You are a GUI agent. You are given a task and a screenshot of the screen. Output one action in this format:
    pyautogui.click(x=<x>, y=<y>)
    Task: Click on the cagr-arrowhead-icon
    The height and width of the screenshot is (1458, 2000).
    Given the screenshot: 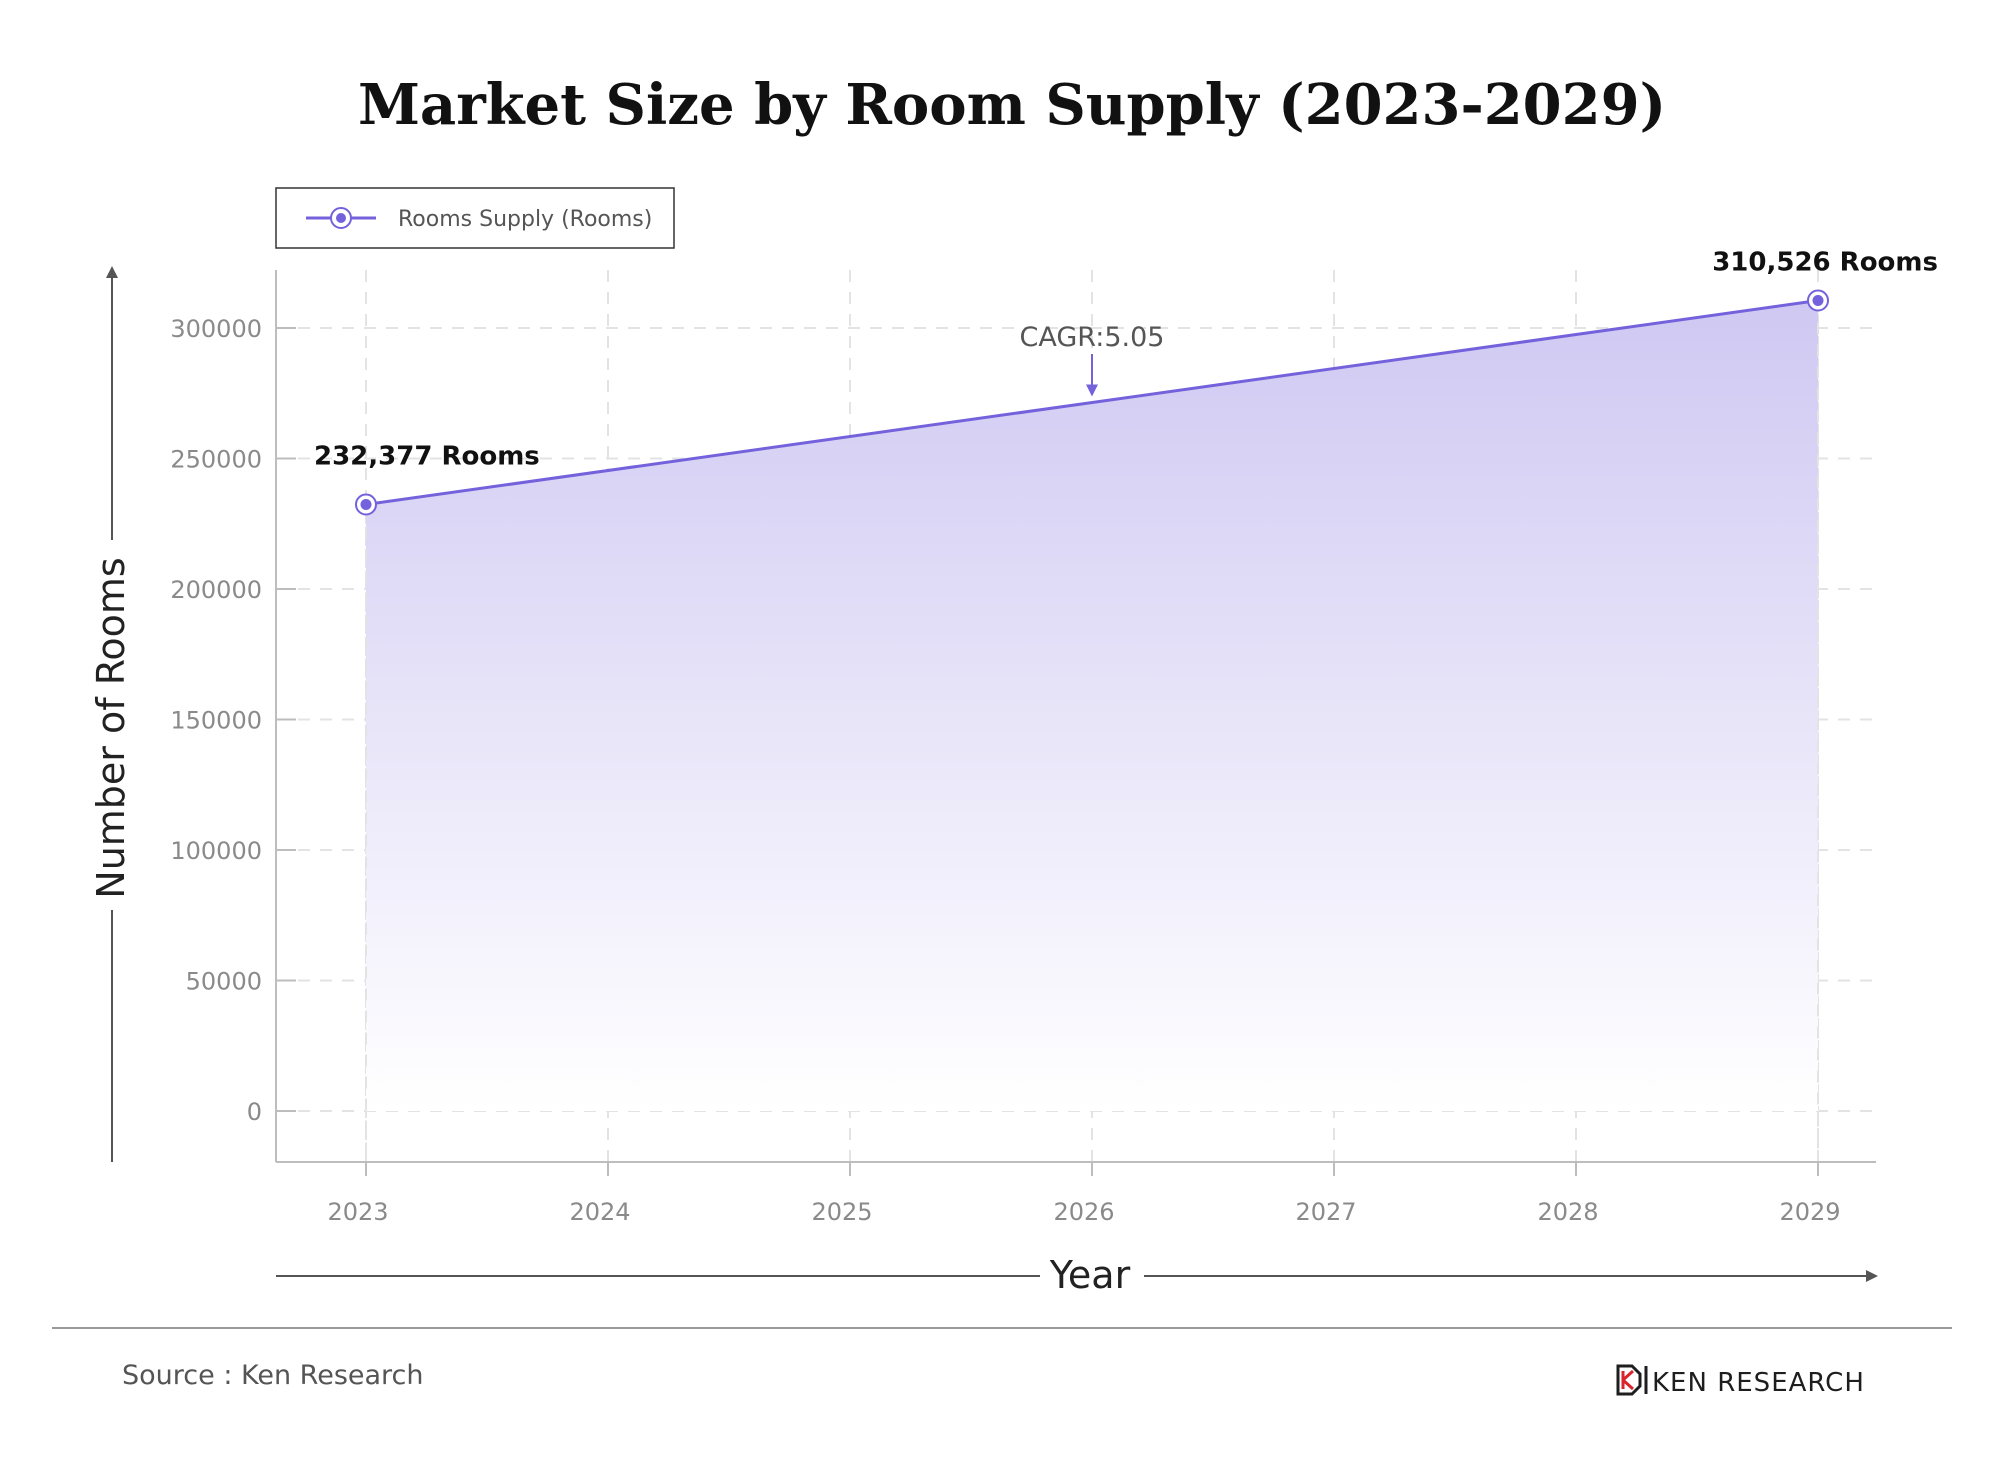 What is the action you would take?
    pyautogui.click(x=1092, y=390)
    